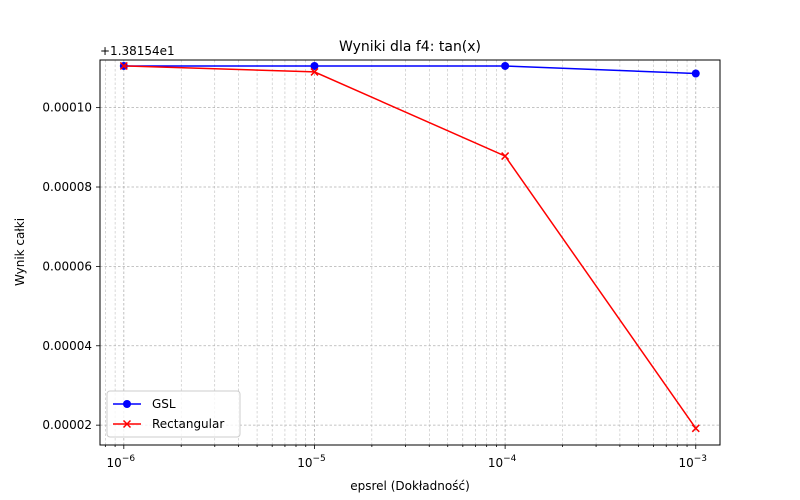 Image resolution: width=800 pixels, height=500 pixels. I want to click on legend-gsl-label: GSL, so click(164, 404).